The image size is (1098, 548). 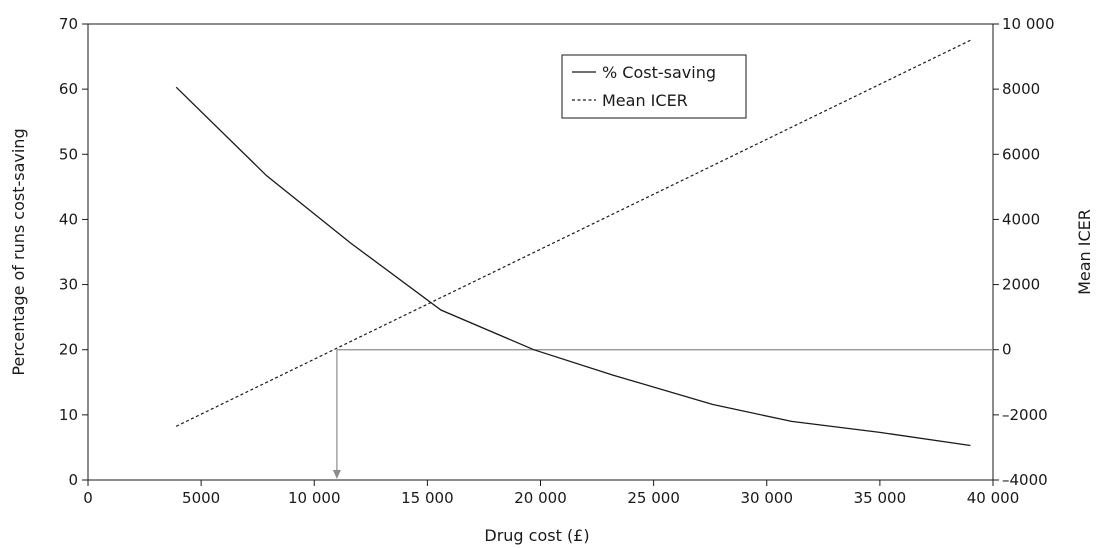 What do you see at coordinates (1007, 350) in the screenshot?
I see `y-right-tick-label: 0` at bounding box center [1007, 350].